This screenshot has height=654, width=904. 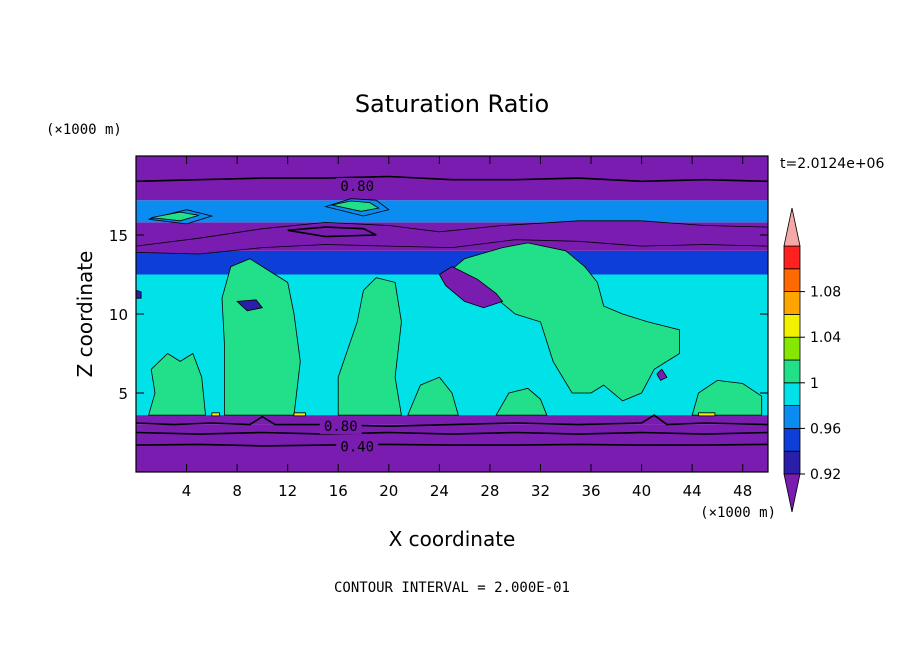 I want to click on y-tick-label-2: 15, so click(x=118, y=236).